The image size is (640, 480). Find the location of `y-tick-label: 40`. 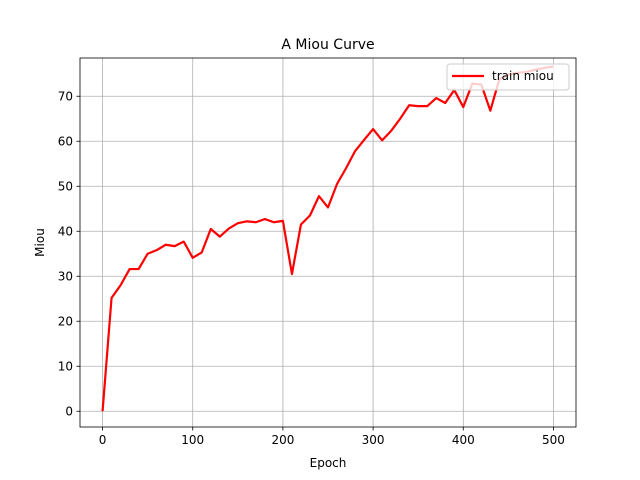

y-tick-label: 40 is located at coordinates (65, 231).